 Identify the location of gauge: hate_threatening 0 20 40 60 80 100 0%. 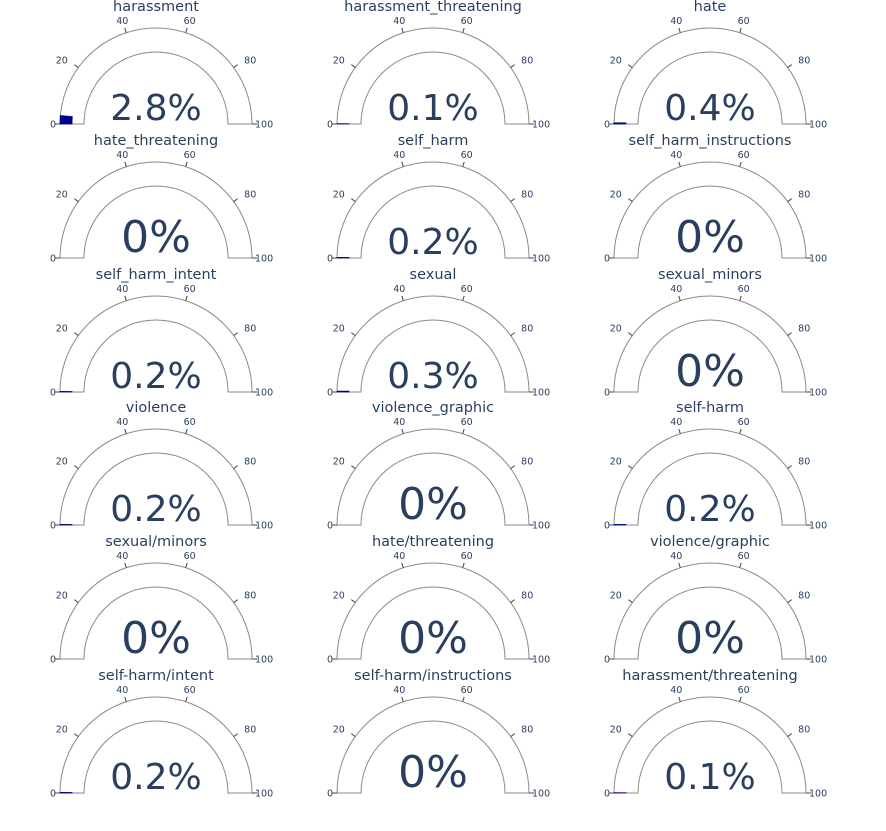
(161, 199).